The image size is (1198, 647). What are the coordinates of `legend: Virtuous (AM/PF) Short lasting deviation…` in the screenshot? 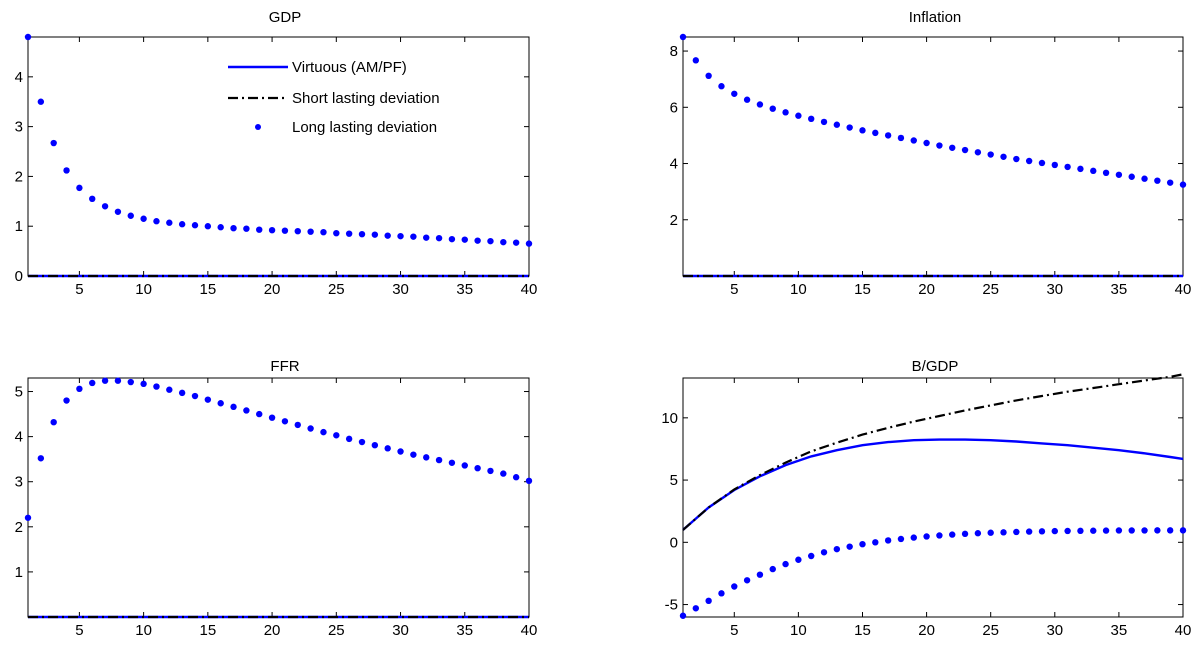 It's located at (363, 94).